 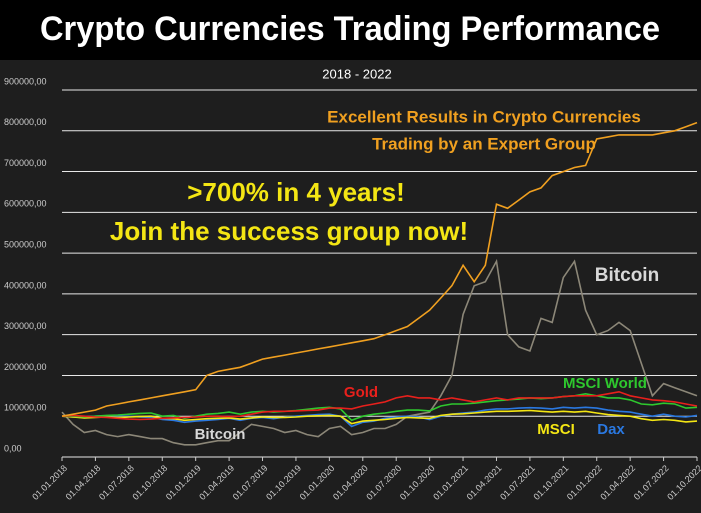 What do you see at coordinates (25, 81) in the screenshot?
I see `y-tick-label: 900000,00` at bounding box center [25, 81].